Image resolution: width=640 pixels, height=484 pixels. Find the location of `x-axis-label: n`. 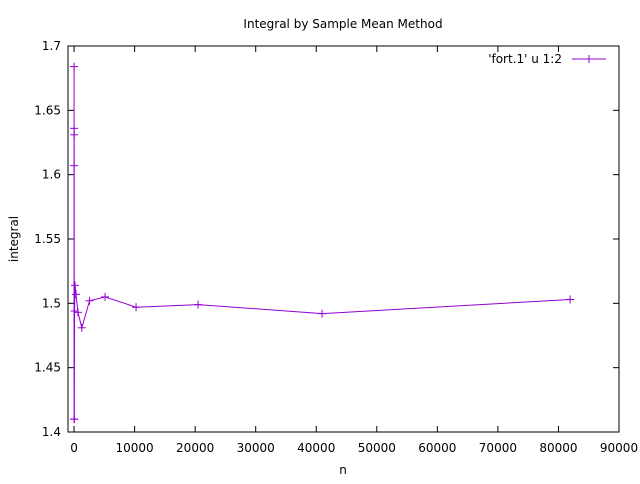

x-axis-label: n is located at coordinates (343, 470).